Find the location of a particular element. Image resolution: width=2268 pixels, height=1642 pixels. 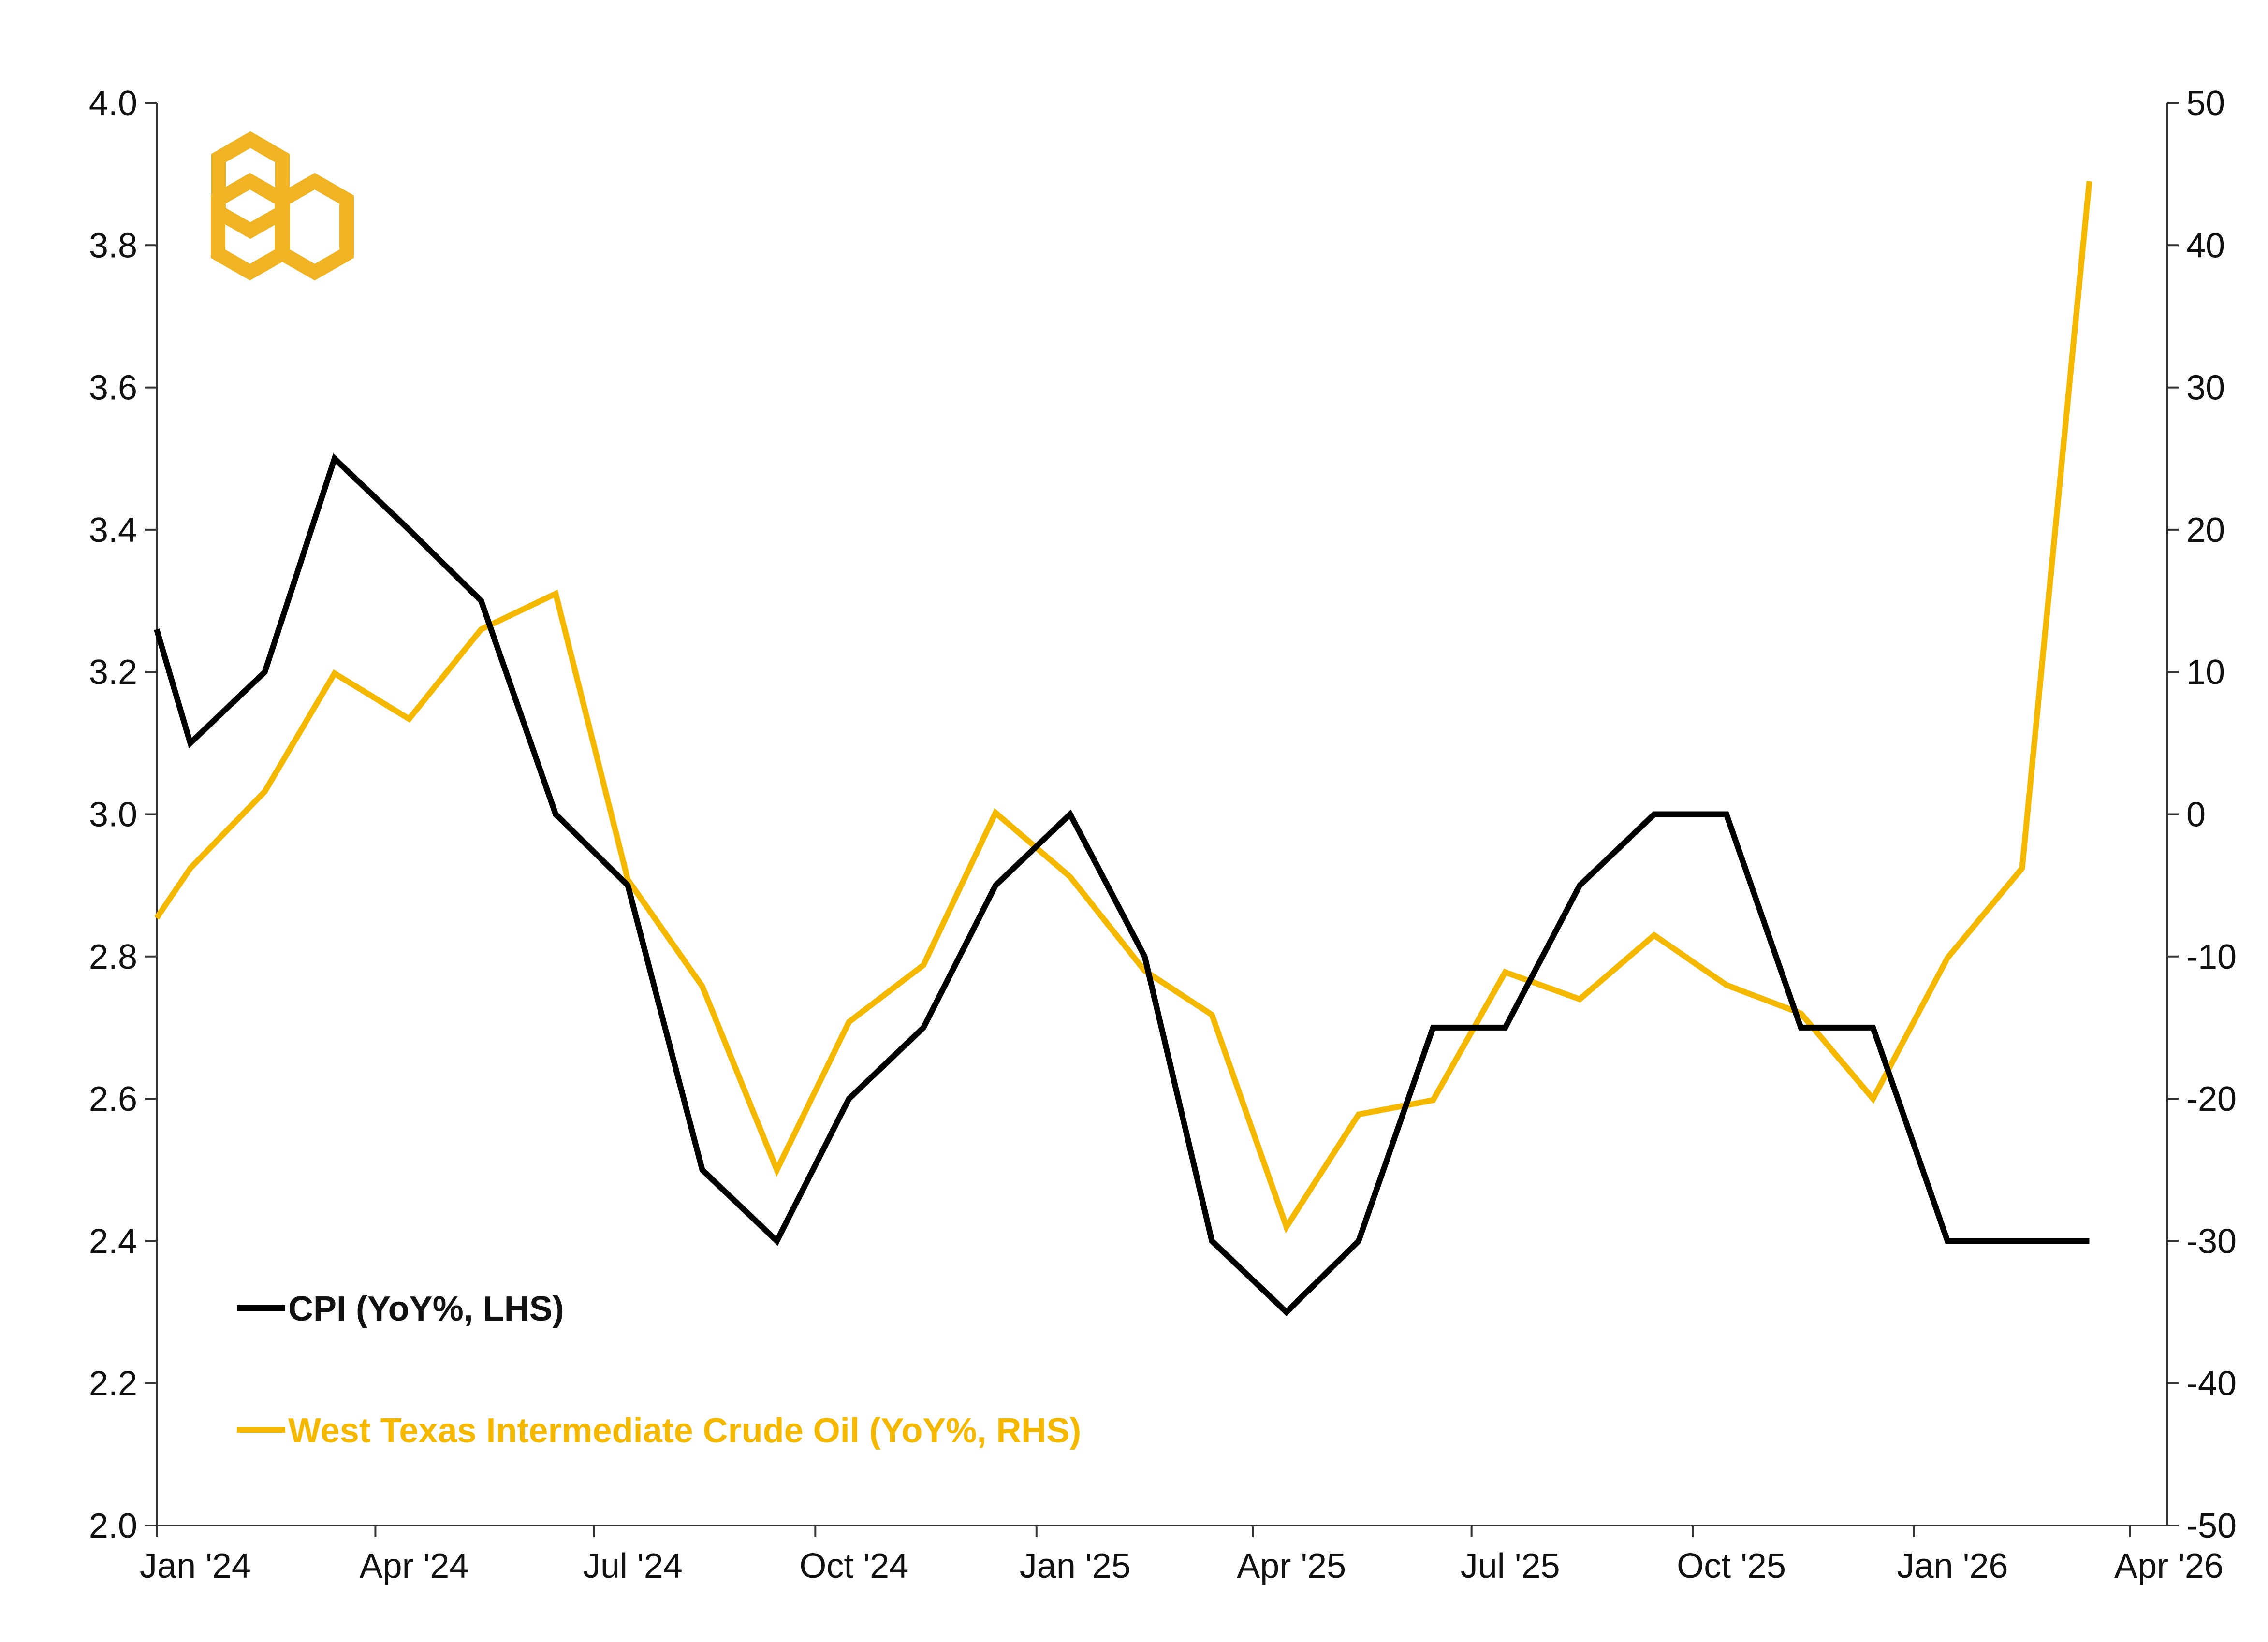

y-left-tick-label: 2.0 is located at coordinates (113, 1526).